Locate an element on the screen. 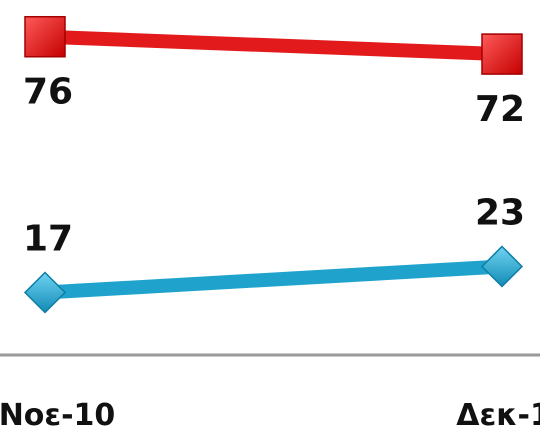 This screenshot has width=540, height=433. series-2-data-label-1: 17 is located at coordinates (48, 239).